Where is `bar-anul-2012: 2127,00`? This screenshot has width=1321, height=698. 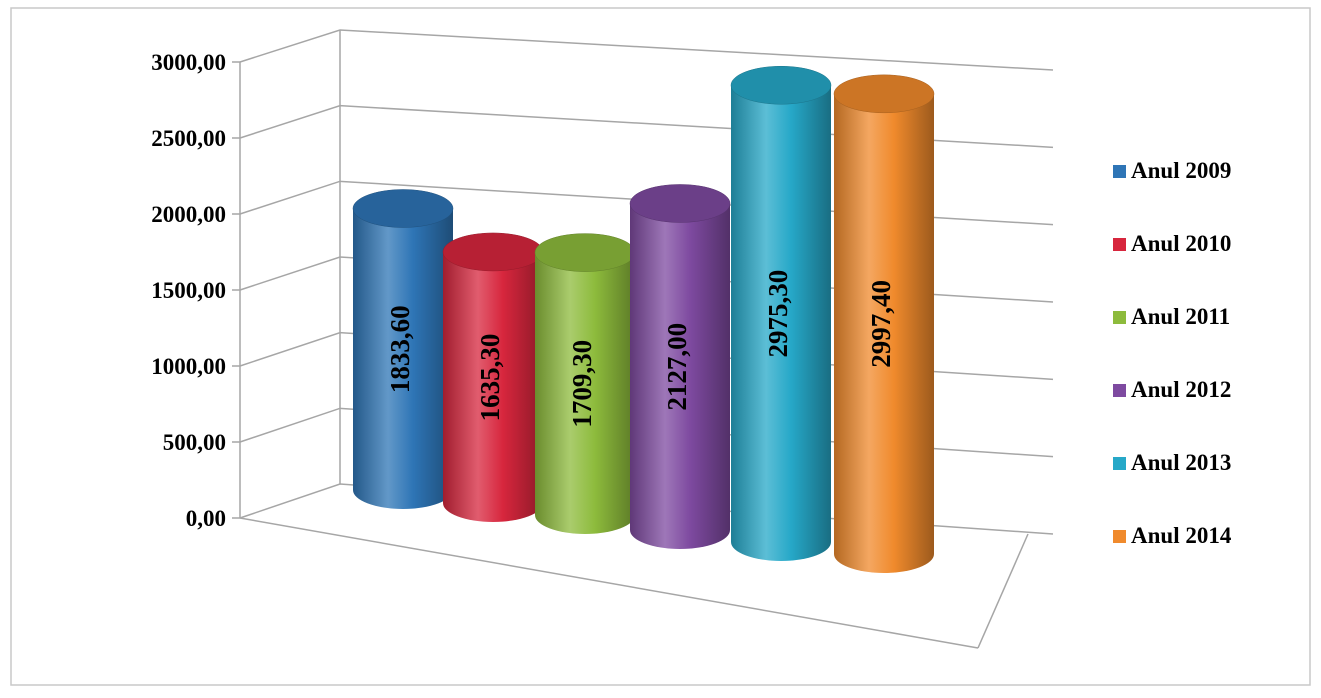 bar-anul-2012: 2127,00 is located at coordinates (680, 367).